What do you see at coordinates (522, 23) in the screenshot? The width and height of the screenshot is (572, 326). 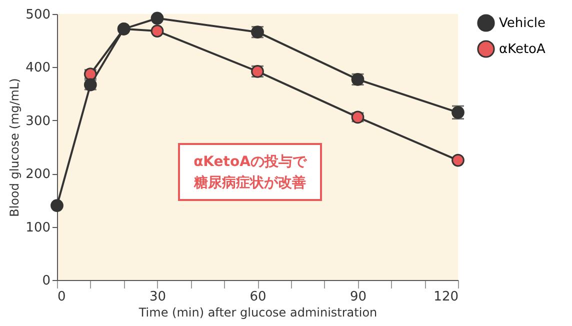 I see `legend-label: Vehicle` at bounding box center [522, 23].